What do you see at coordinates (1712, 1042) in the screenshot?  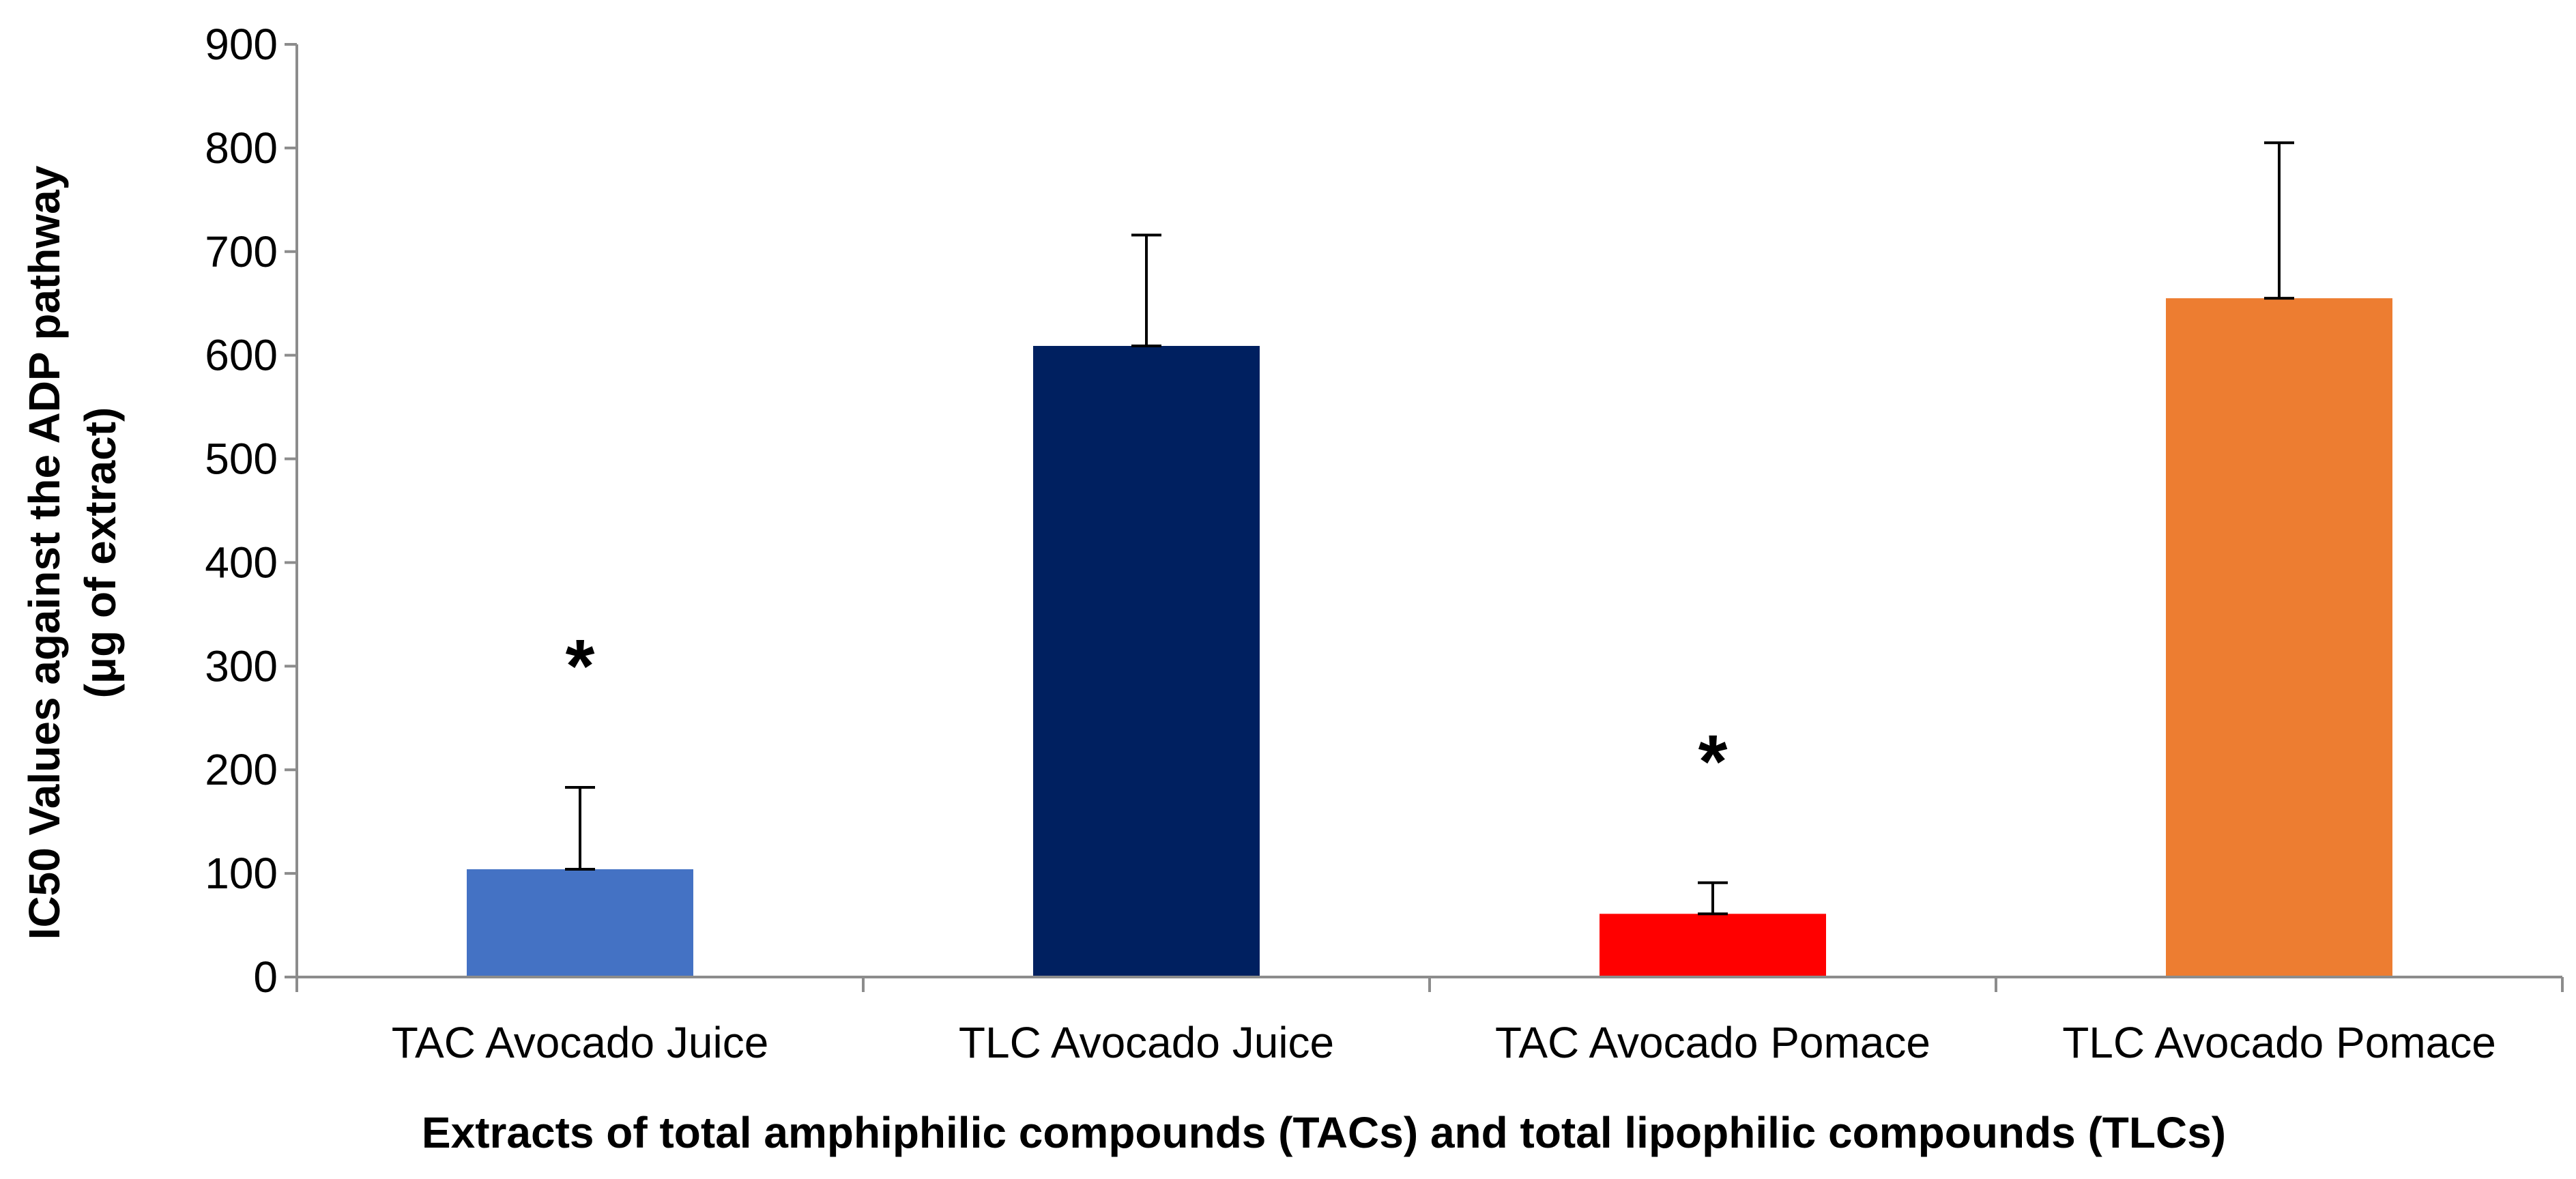 I see `x-category-label: TAC Avocado Pomace` at bounding box center [1712, 1042].